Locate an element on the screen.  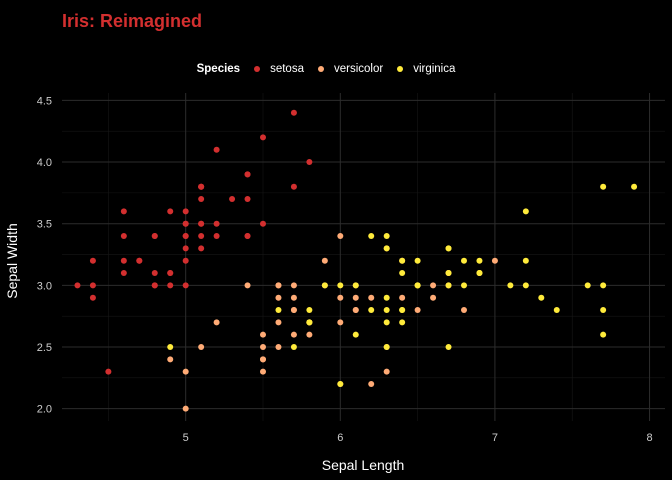
y-tick-label: 2.5 is located at coordinates (44, 348).